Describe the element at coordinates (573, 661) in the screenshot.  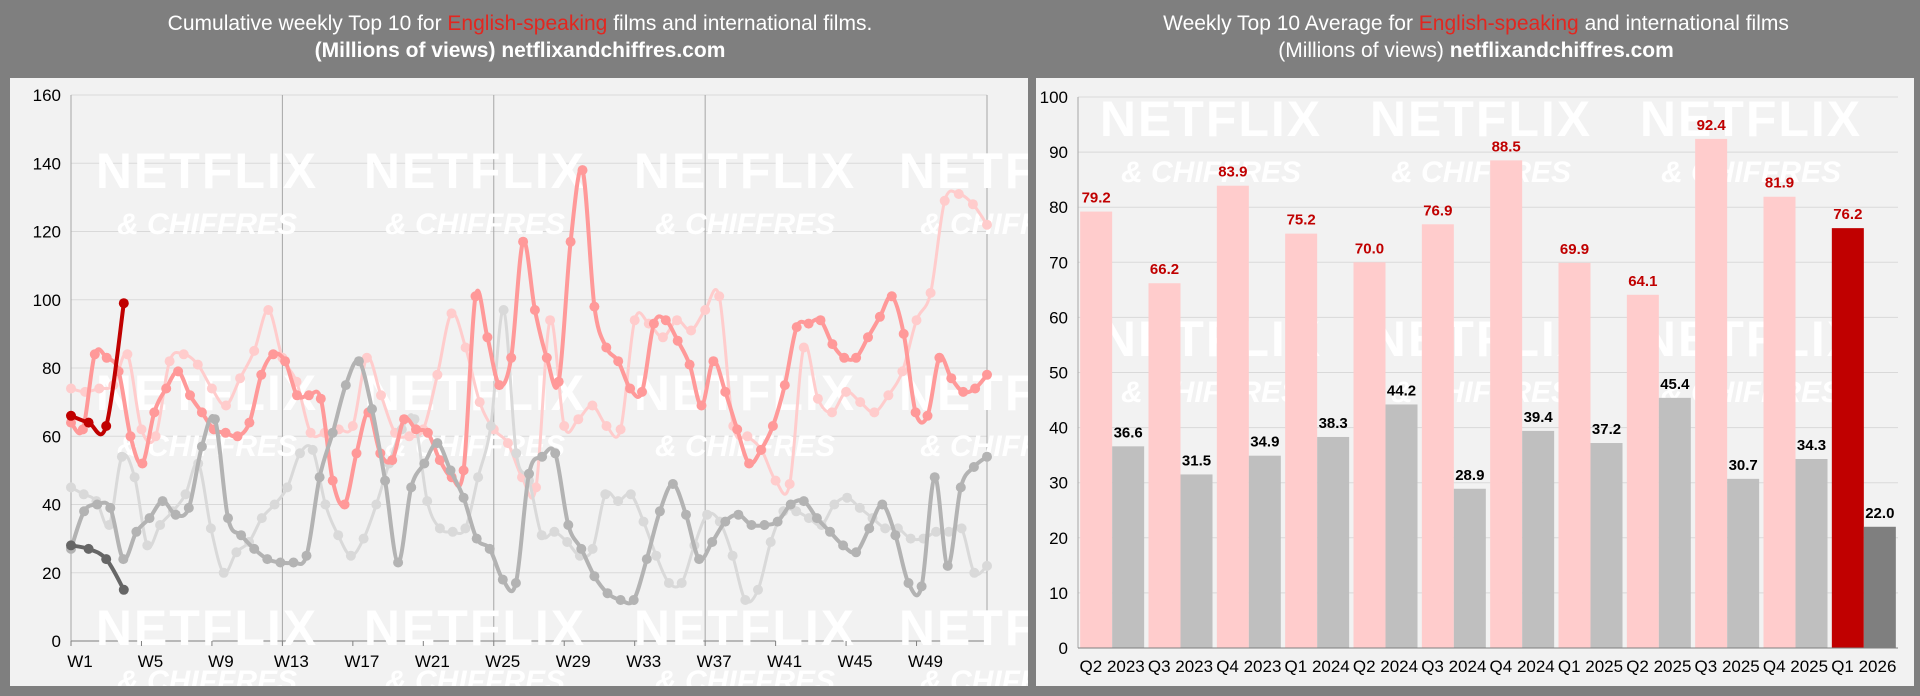
I see `x-tick-label: W29` at that location.